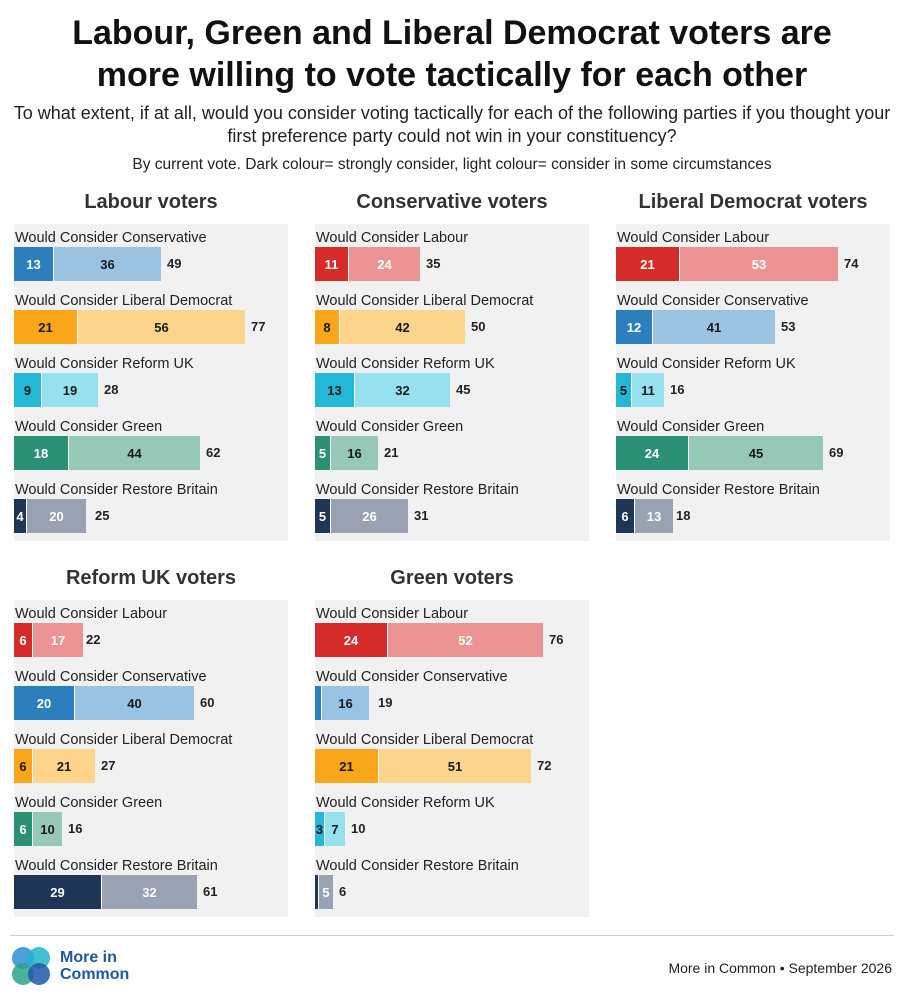  What do you see at coordinates (93, 639) in the screenshot?
I see `bar-total-label: 22` at bounding box center [93, 639].